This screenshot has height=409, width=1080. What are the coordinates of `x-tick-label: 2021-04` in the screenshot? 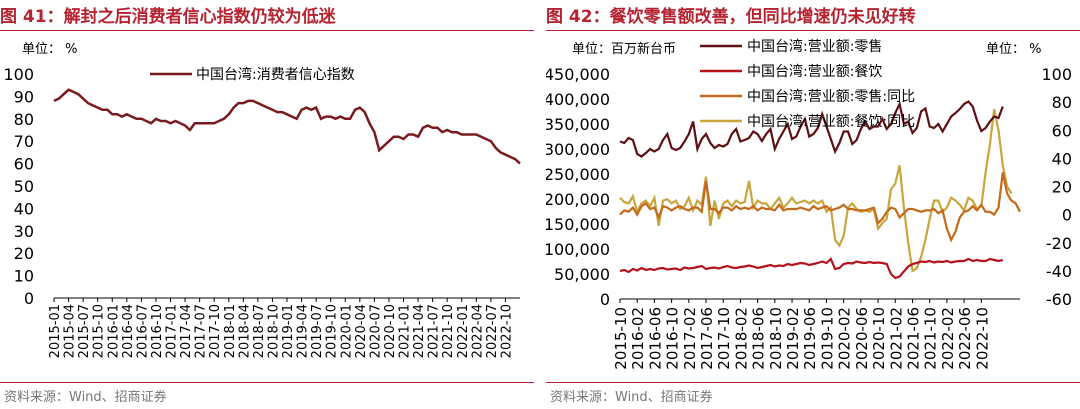 It's located at (419, 331).